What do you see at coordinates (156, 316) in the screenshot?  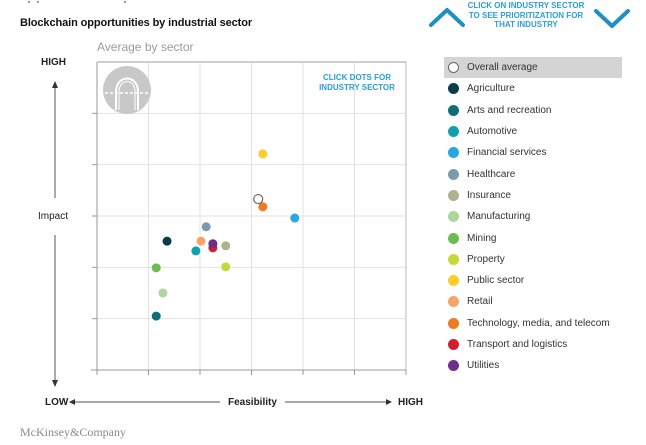 I see `data-point-arts-and-recreation` at bounding box center [156, 316].